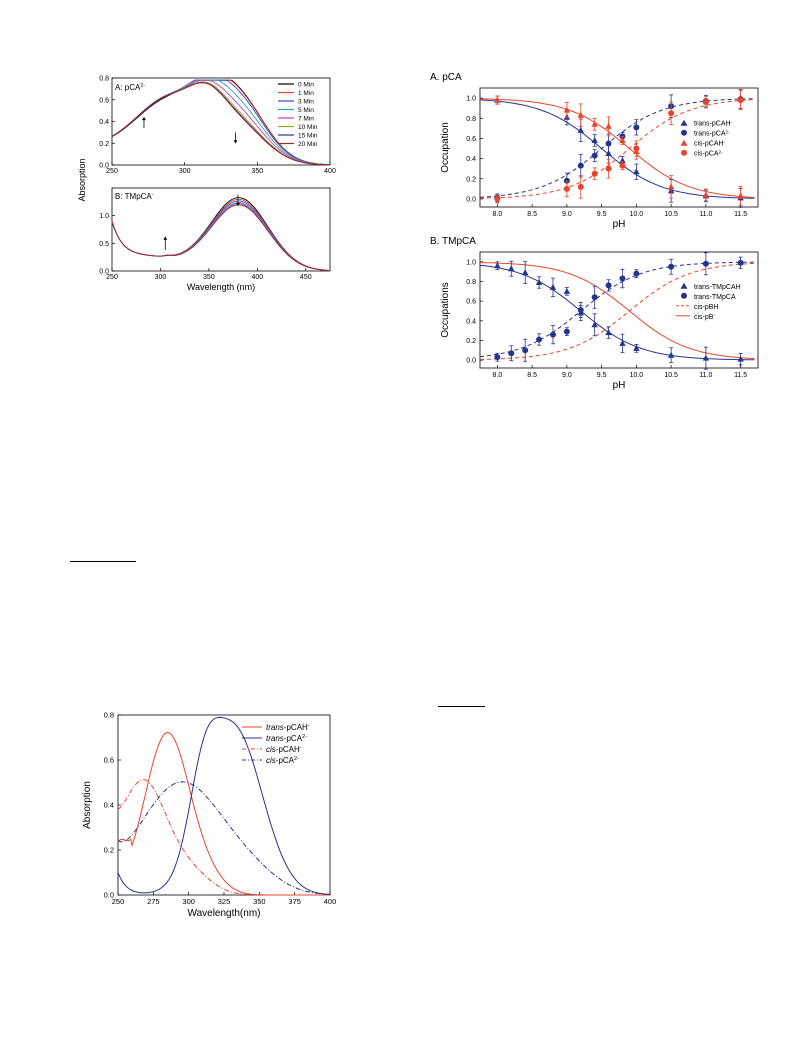 The width and height of the screenshot is (793, 1057). I want to click on y-tick-label-a: 0.8, so click(104, 79).